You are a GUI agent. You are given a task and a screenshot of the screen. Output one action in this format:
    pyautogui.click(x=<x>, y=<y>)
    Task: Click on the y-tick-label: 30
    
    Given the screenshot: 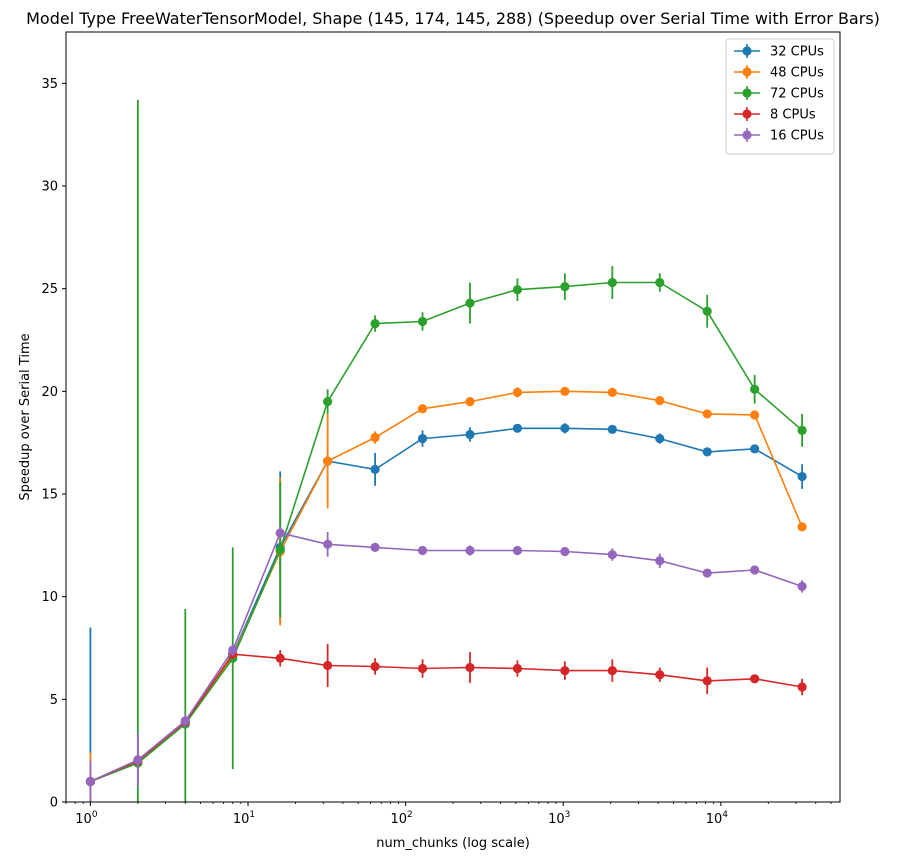 What is the action you would take?
    pyautogui.click(x=49, y=187)
    